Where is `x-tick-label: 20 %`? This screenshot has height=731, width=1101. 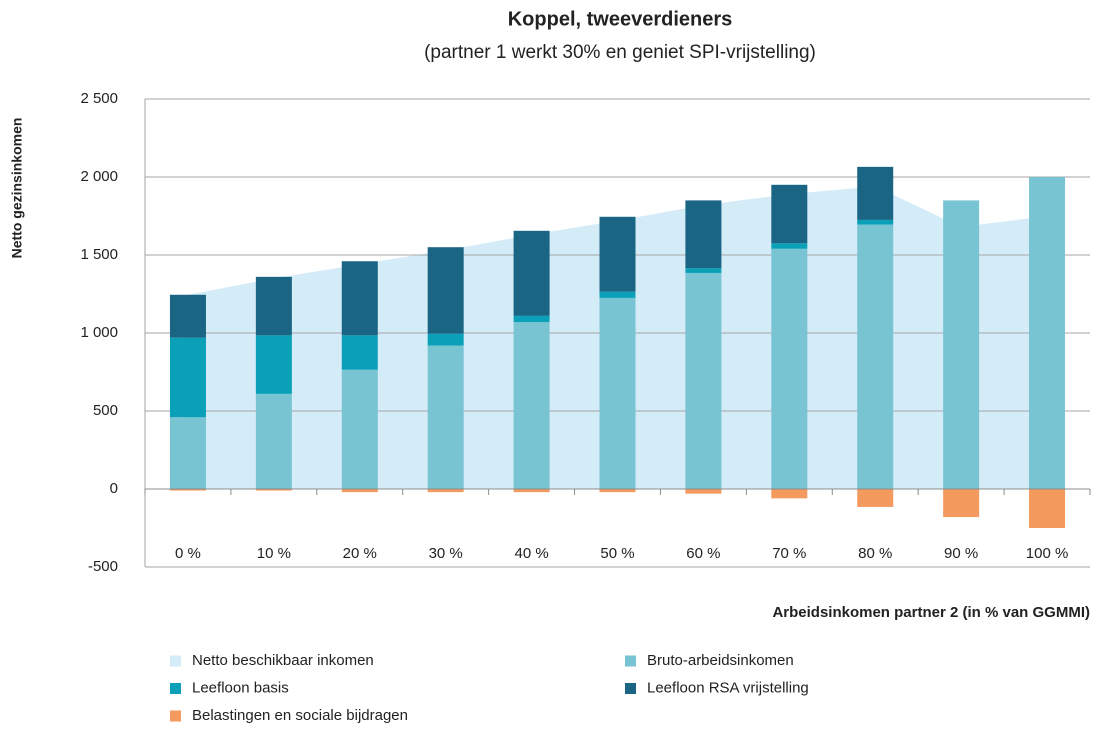
x-tick-label: 20 % is located at coordinates (360, 553).